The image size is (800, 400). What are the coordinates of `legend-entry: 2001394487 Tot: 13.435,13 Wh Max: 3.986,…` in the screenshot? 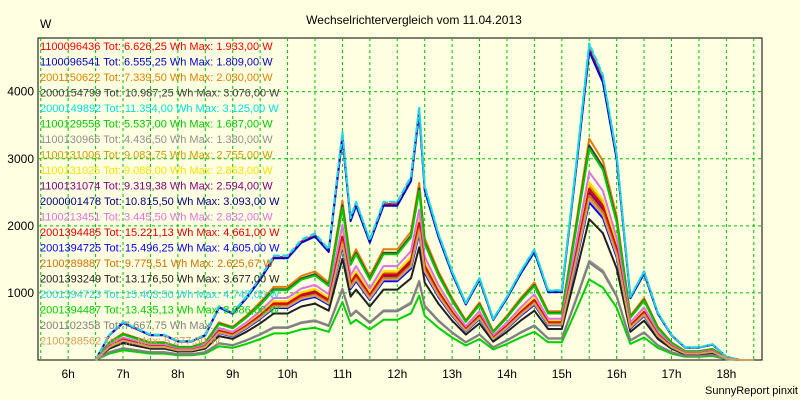 It's located at (160, 311).